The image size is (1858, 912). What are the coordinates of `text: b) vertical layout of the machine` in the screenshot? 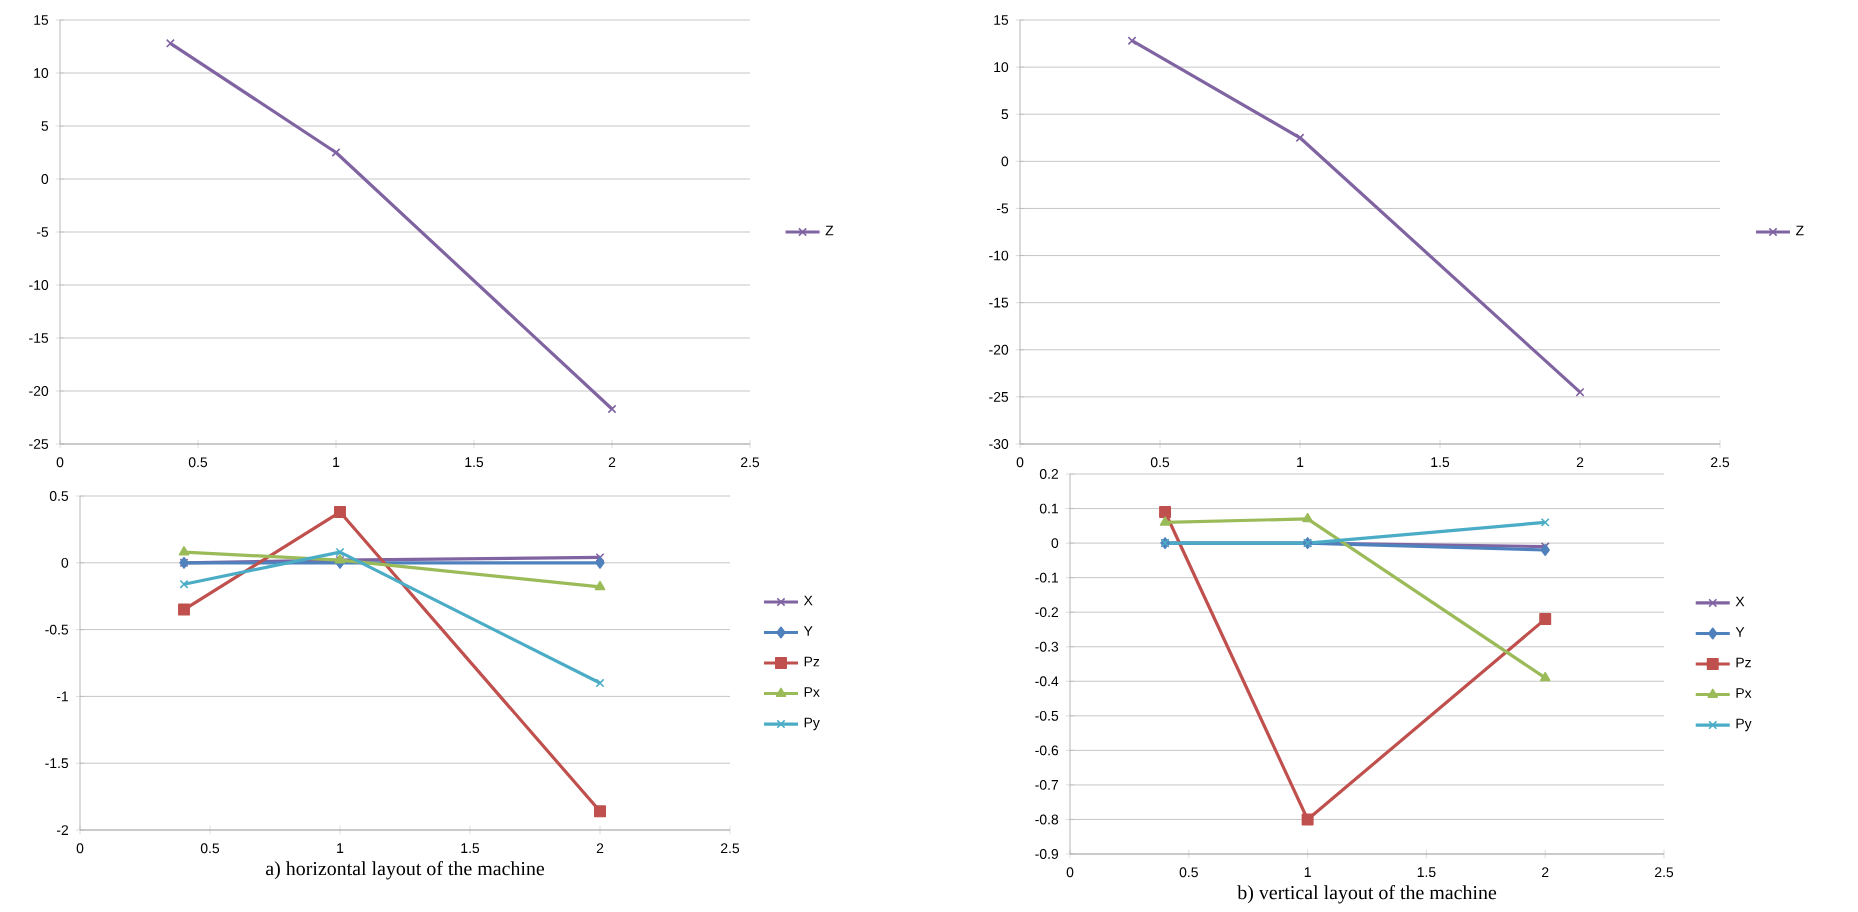 It's located at (1367, 894).